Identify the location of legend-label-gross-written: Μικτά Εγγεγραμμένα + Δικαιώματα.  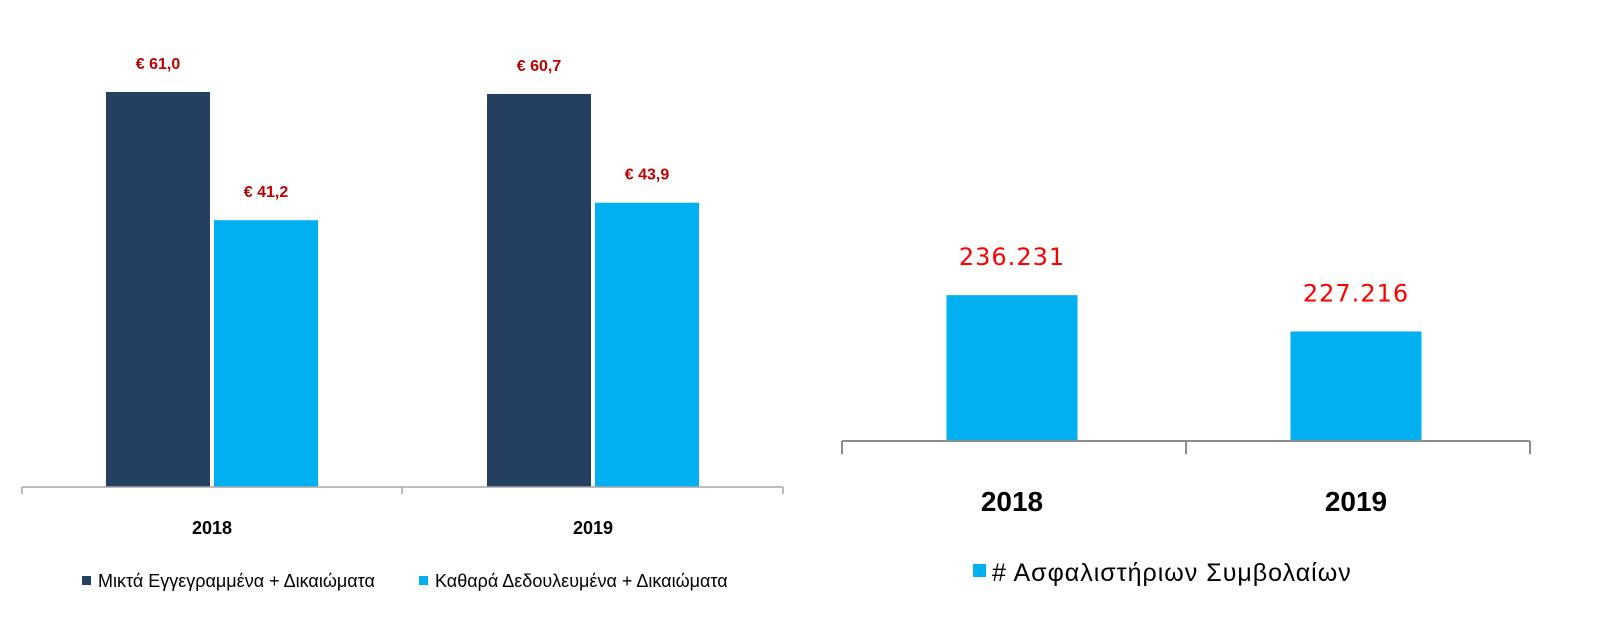
(236, 581).